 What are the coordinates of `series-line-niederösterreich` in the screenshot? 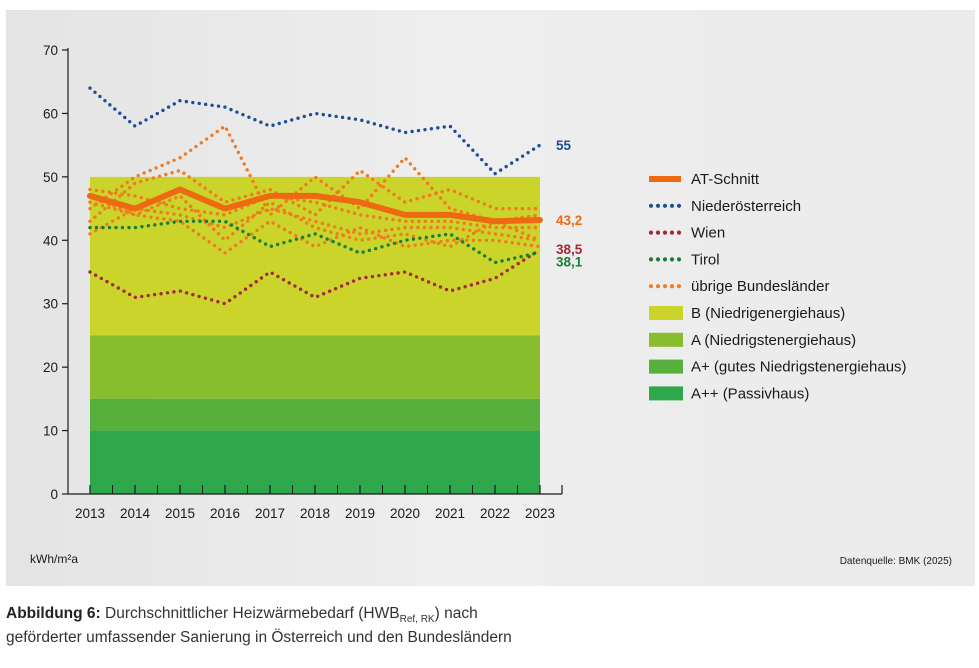 It's located at (315, 131).